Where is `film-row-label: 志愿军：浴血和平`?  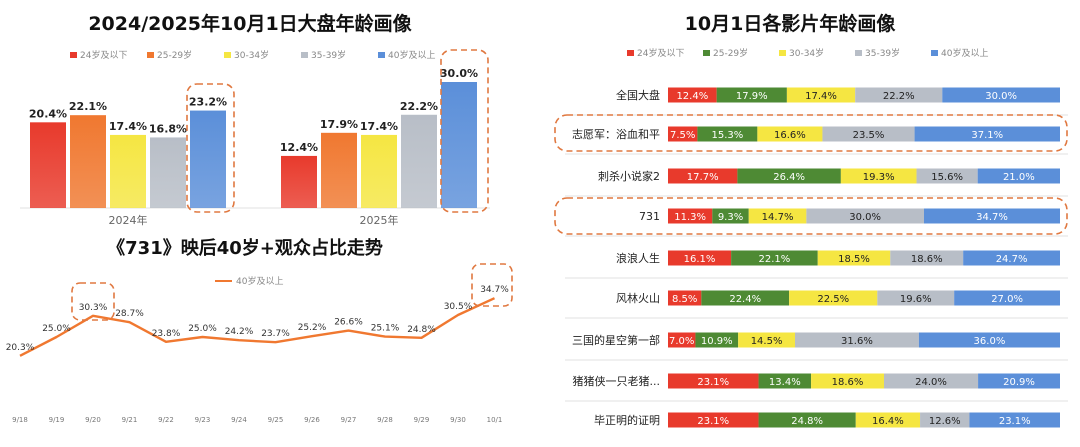 film-row-label: 志愿军：浴血和平 is located at coordinates (616, 134).